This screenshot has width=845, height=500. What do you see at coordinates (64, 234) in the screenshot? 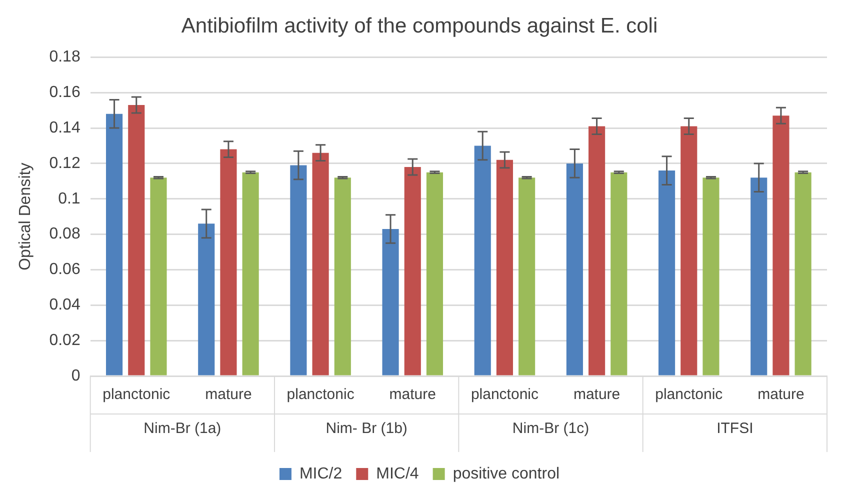
I see `y-tick-label: 0.08` at bounding box center [64, 234].